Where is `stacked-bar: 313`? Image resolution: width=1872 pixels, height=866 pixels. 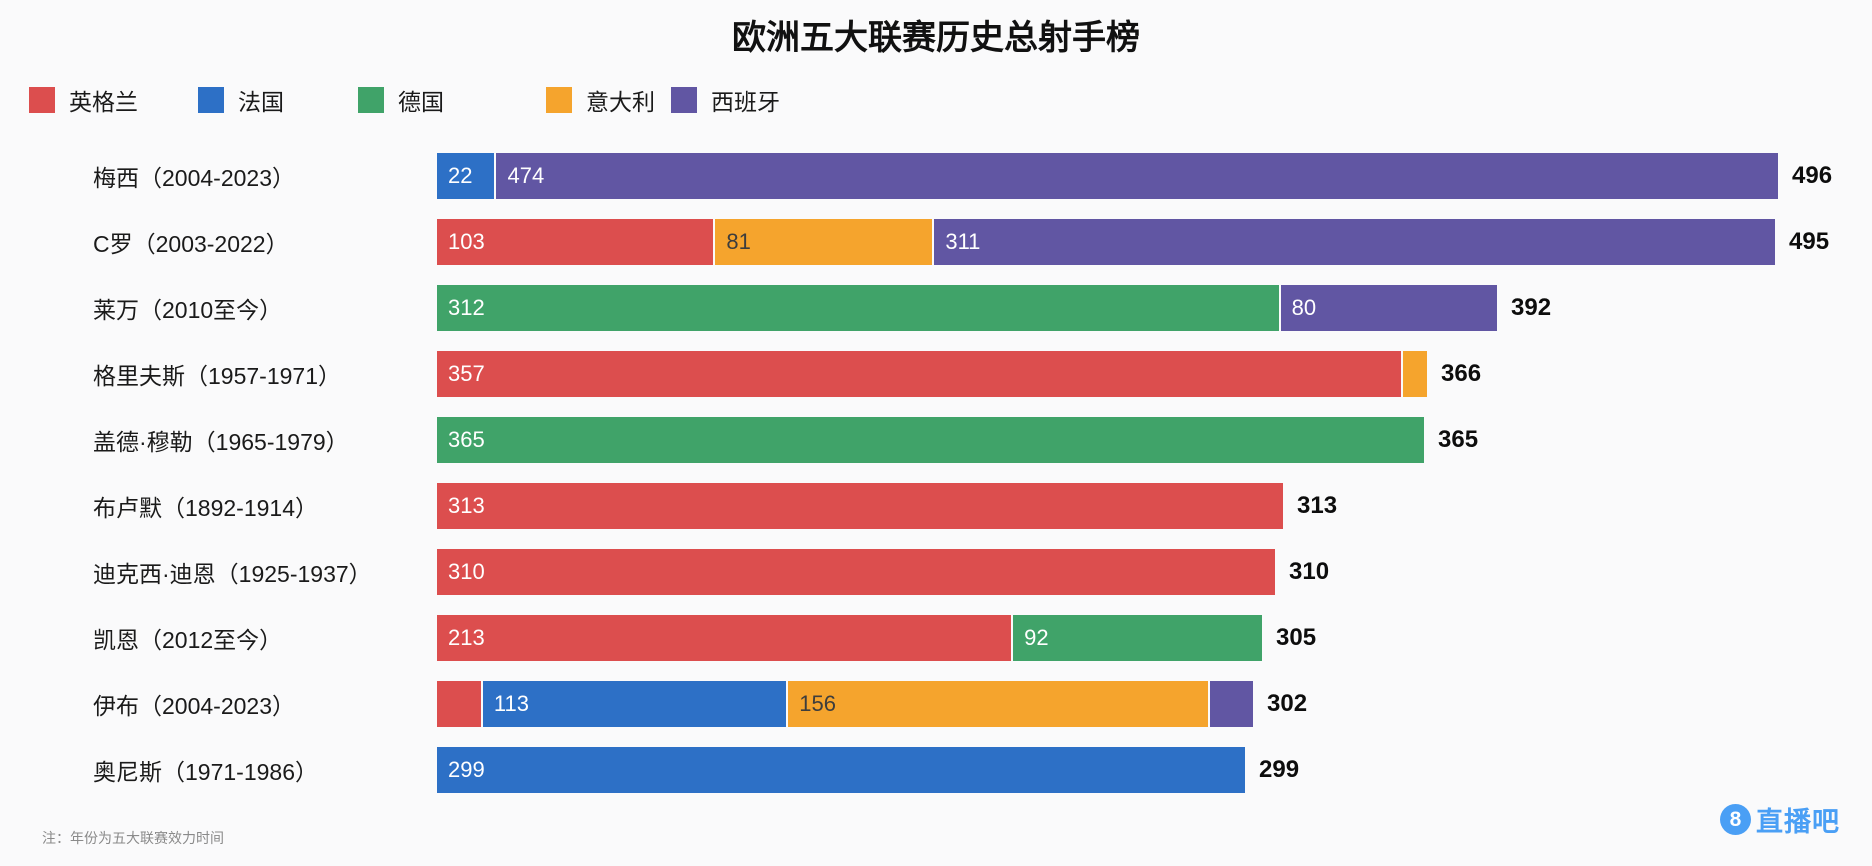
stacked-bar: 313 is located at coordinates (860, 506).